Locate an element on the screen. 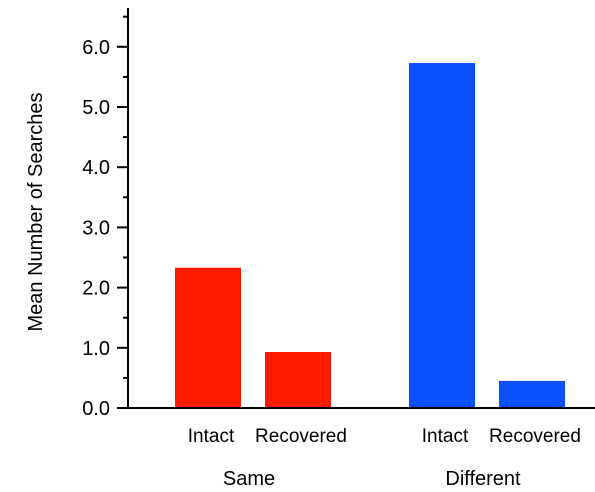  group-label: Different is located at coordinates (483, 479).